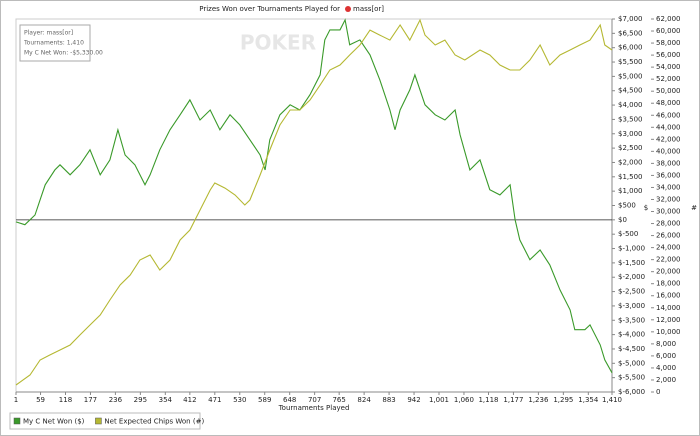 This screenshot has height=436, width=700. What do you see at coordinates (666, 356) in the screenshot?
I see `y2-tick-label: 6,000` at bounding box center [666, 356].